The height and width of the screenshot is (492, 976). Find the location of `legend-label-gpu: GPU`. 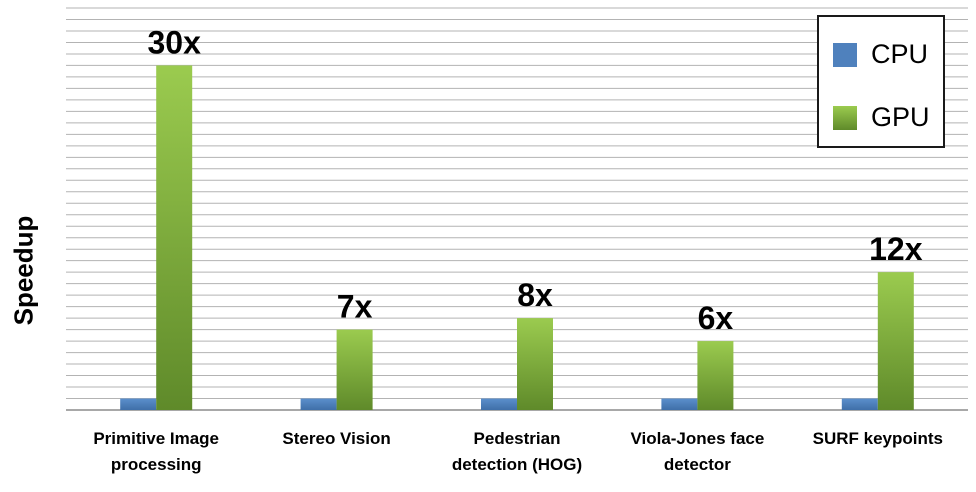

legend-label-gpu: GPU is located at coordinates (900, 117).